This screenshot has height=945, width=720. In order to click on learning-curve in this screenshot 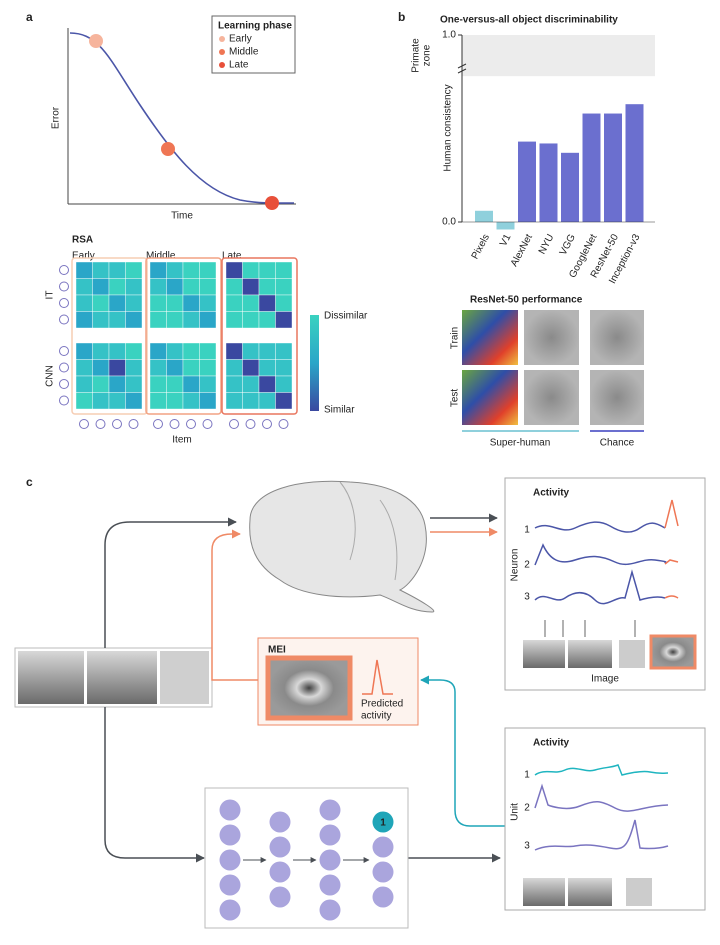, I will do `click(182, 118)`.